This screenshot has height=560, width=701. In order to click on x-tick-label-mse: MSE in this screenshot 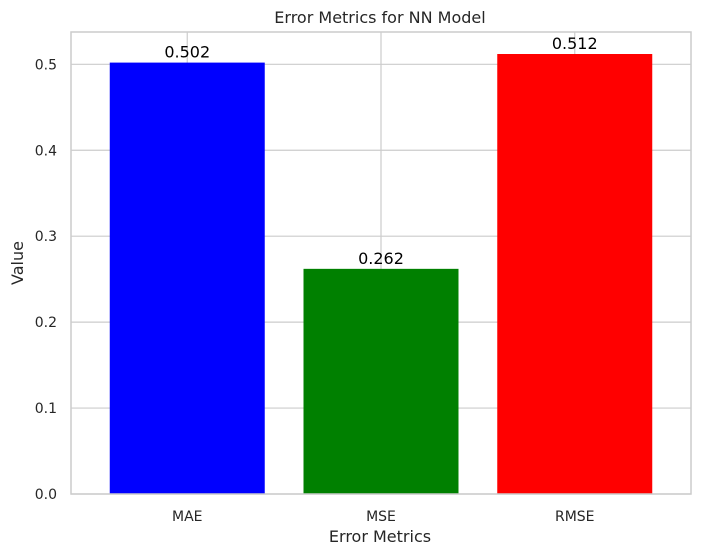, I will do `click(381, 517)`.